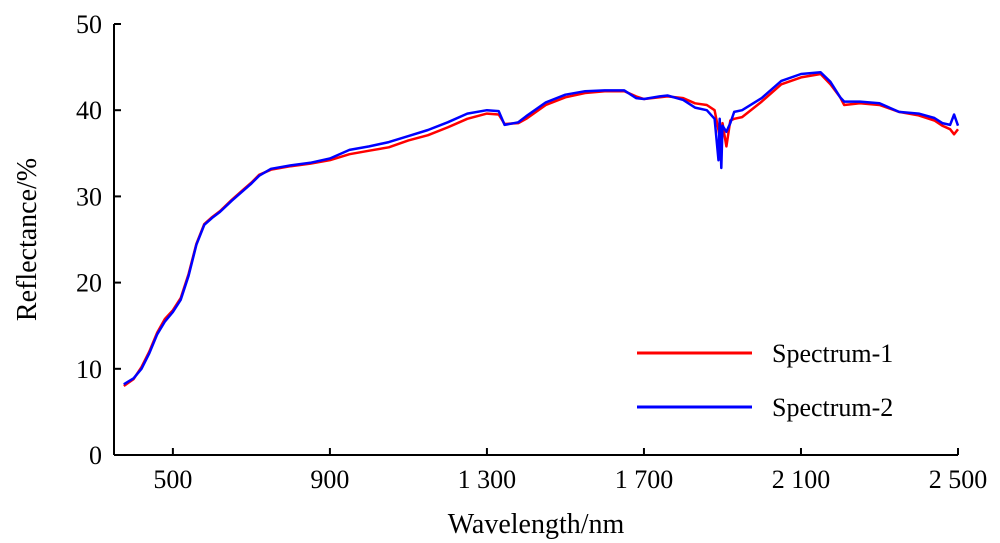 This screenshot has width=1000, height=543. What do you see at coordinates (89, 283) in the screenshot?
I see `y-tick-label: 20` at bounding box center [89, 283].